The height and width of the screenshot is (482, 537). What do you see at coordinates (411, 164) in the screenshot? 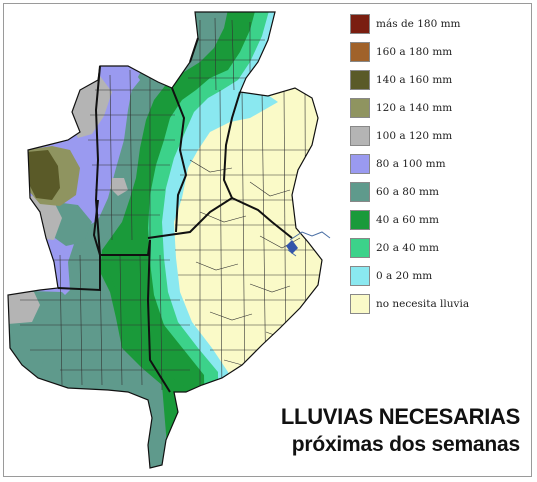
I see `legend-label: 80 a 100 mm` at bounding box center [411, 164].